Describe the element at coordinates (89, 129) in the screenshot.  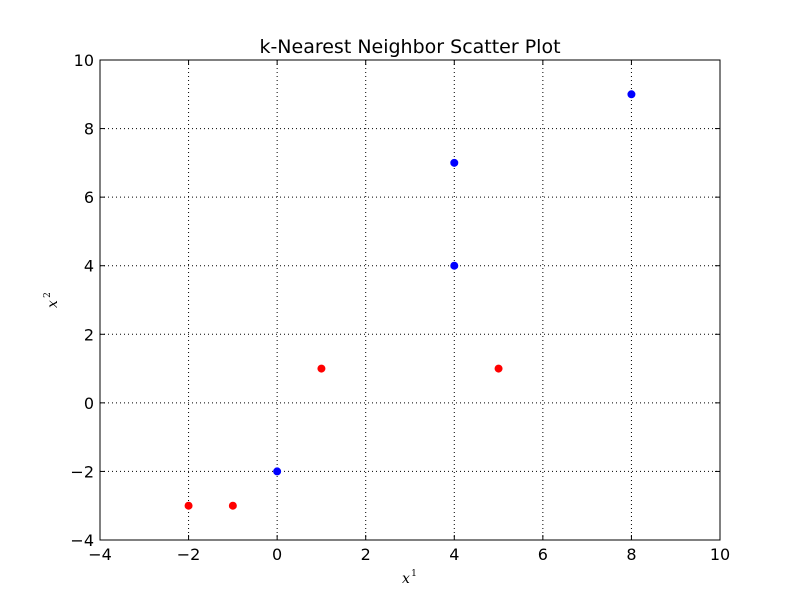
I see `y-tick-label: 8` at that location.